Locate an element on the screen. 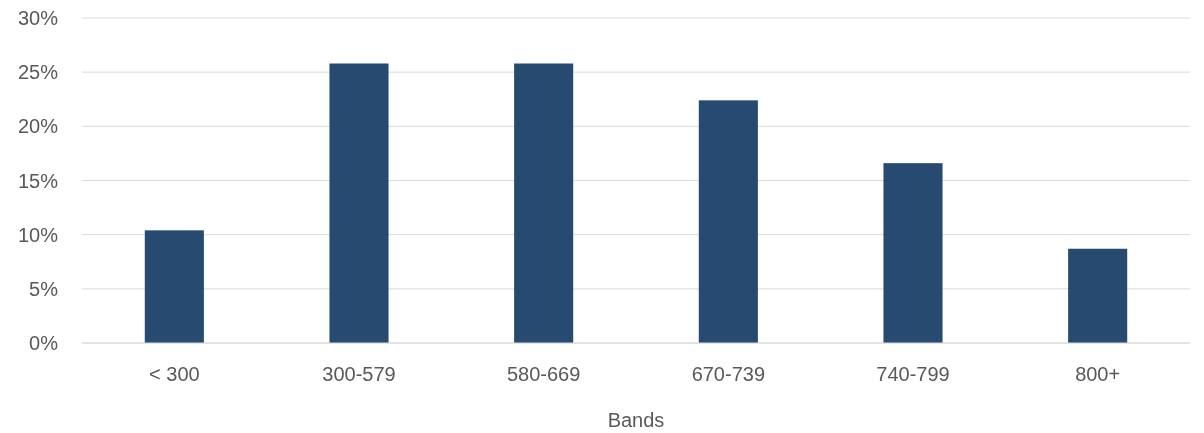 Image resolution: width=1204 pixels, height=433 pixels. y-tick-label: 10% is located at coordinates (38, 234).